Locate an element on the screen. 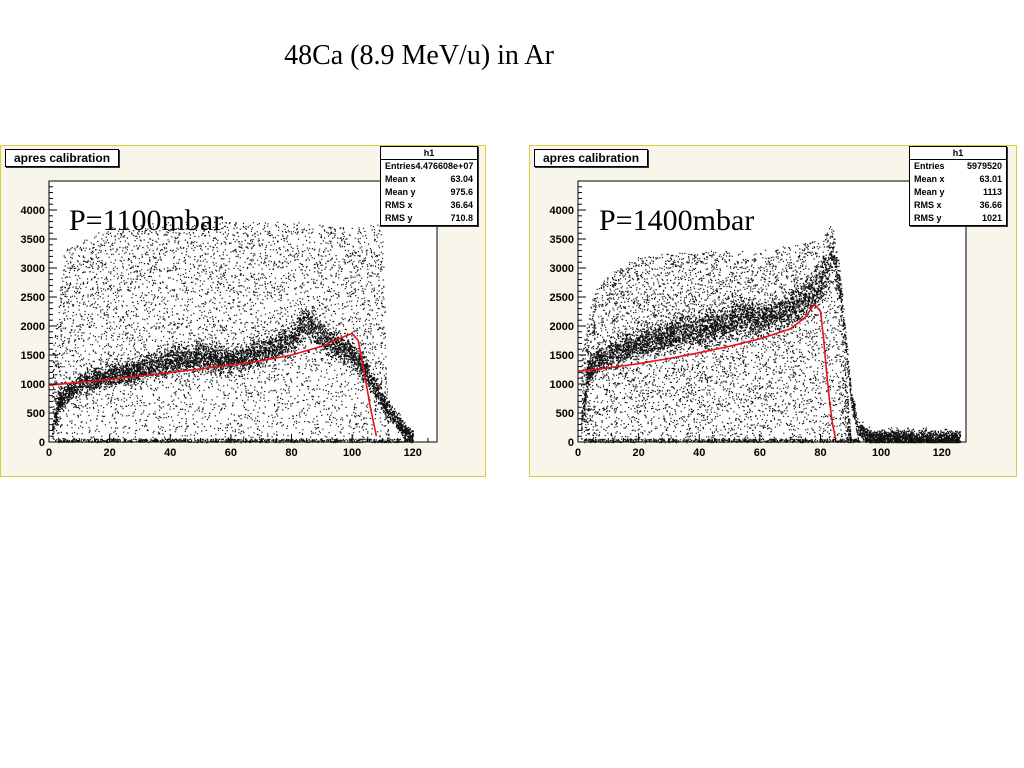 This screenshot has width=1024, height=768. stats-row: Entries 4.476608e+07 is located at coordinates (429, 166).